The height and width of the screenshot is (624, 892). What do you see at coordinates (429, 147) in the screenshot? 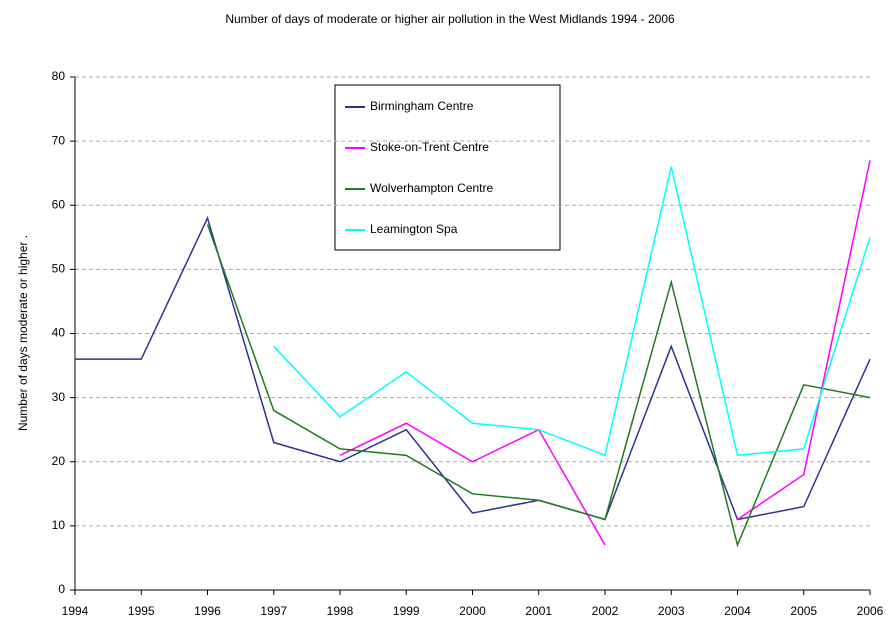
I see `legend-label: Stoke-on-Trent Centre` at bounding box center [429, 147].